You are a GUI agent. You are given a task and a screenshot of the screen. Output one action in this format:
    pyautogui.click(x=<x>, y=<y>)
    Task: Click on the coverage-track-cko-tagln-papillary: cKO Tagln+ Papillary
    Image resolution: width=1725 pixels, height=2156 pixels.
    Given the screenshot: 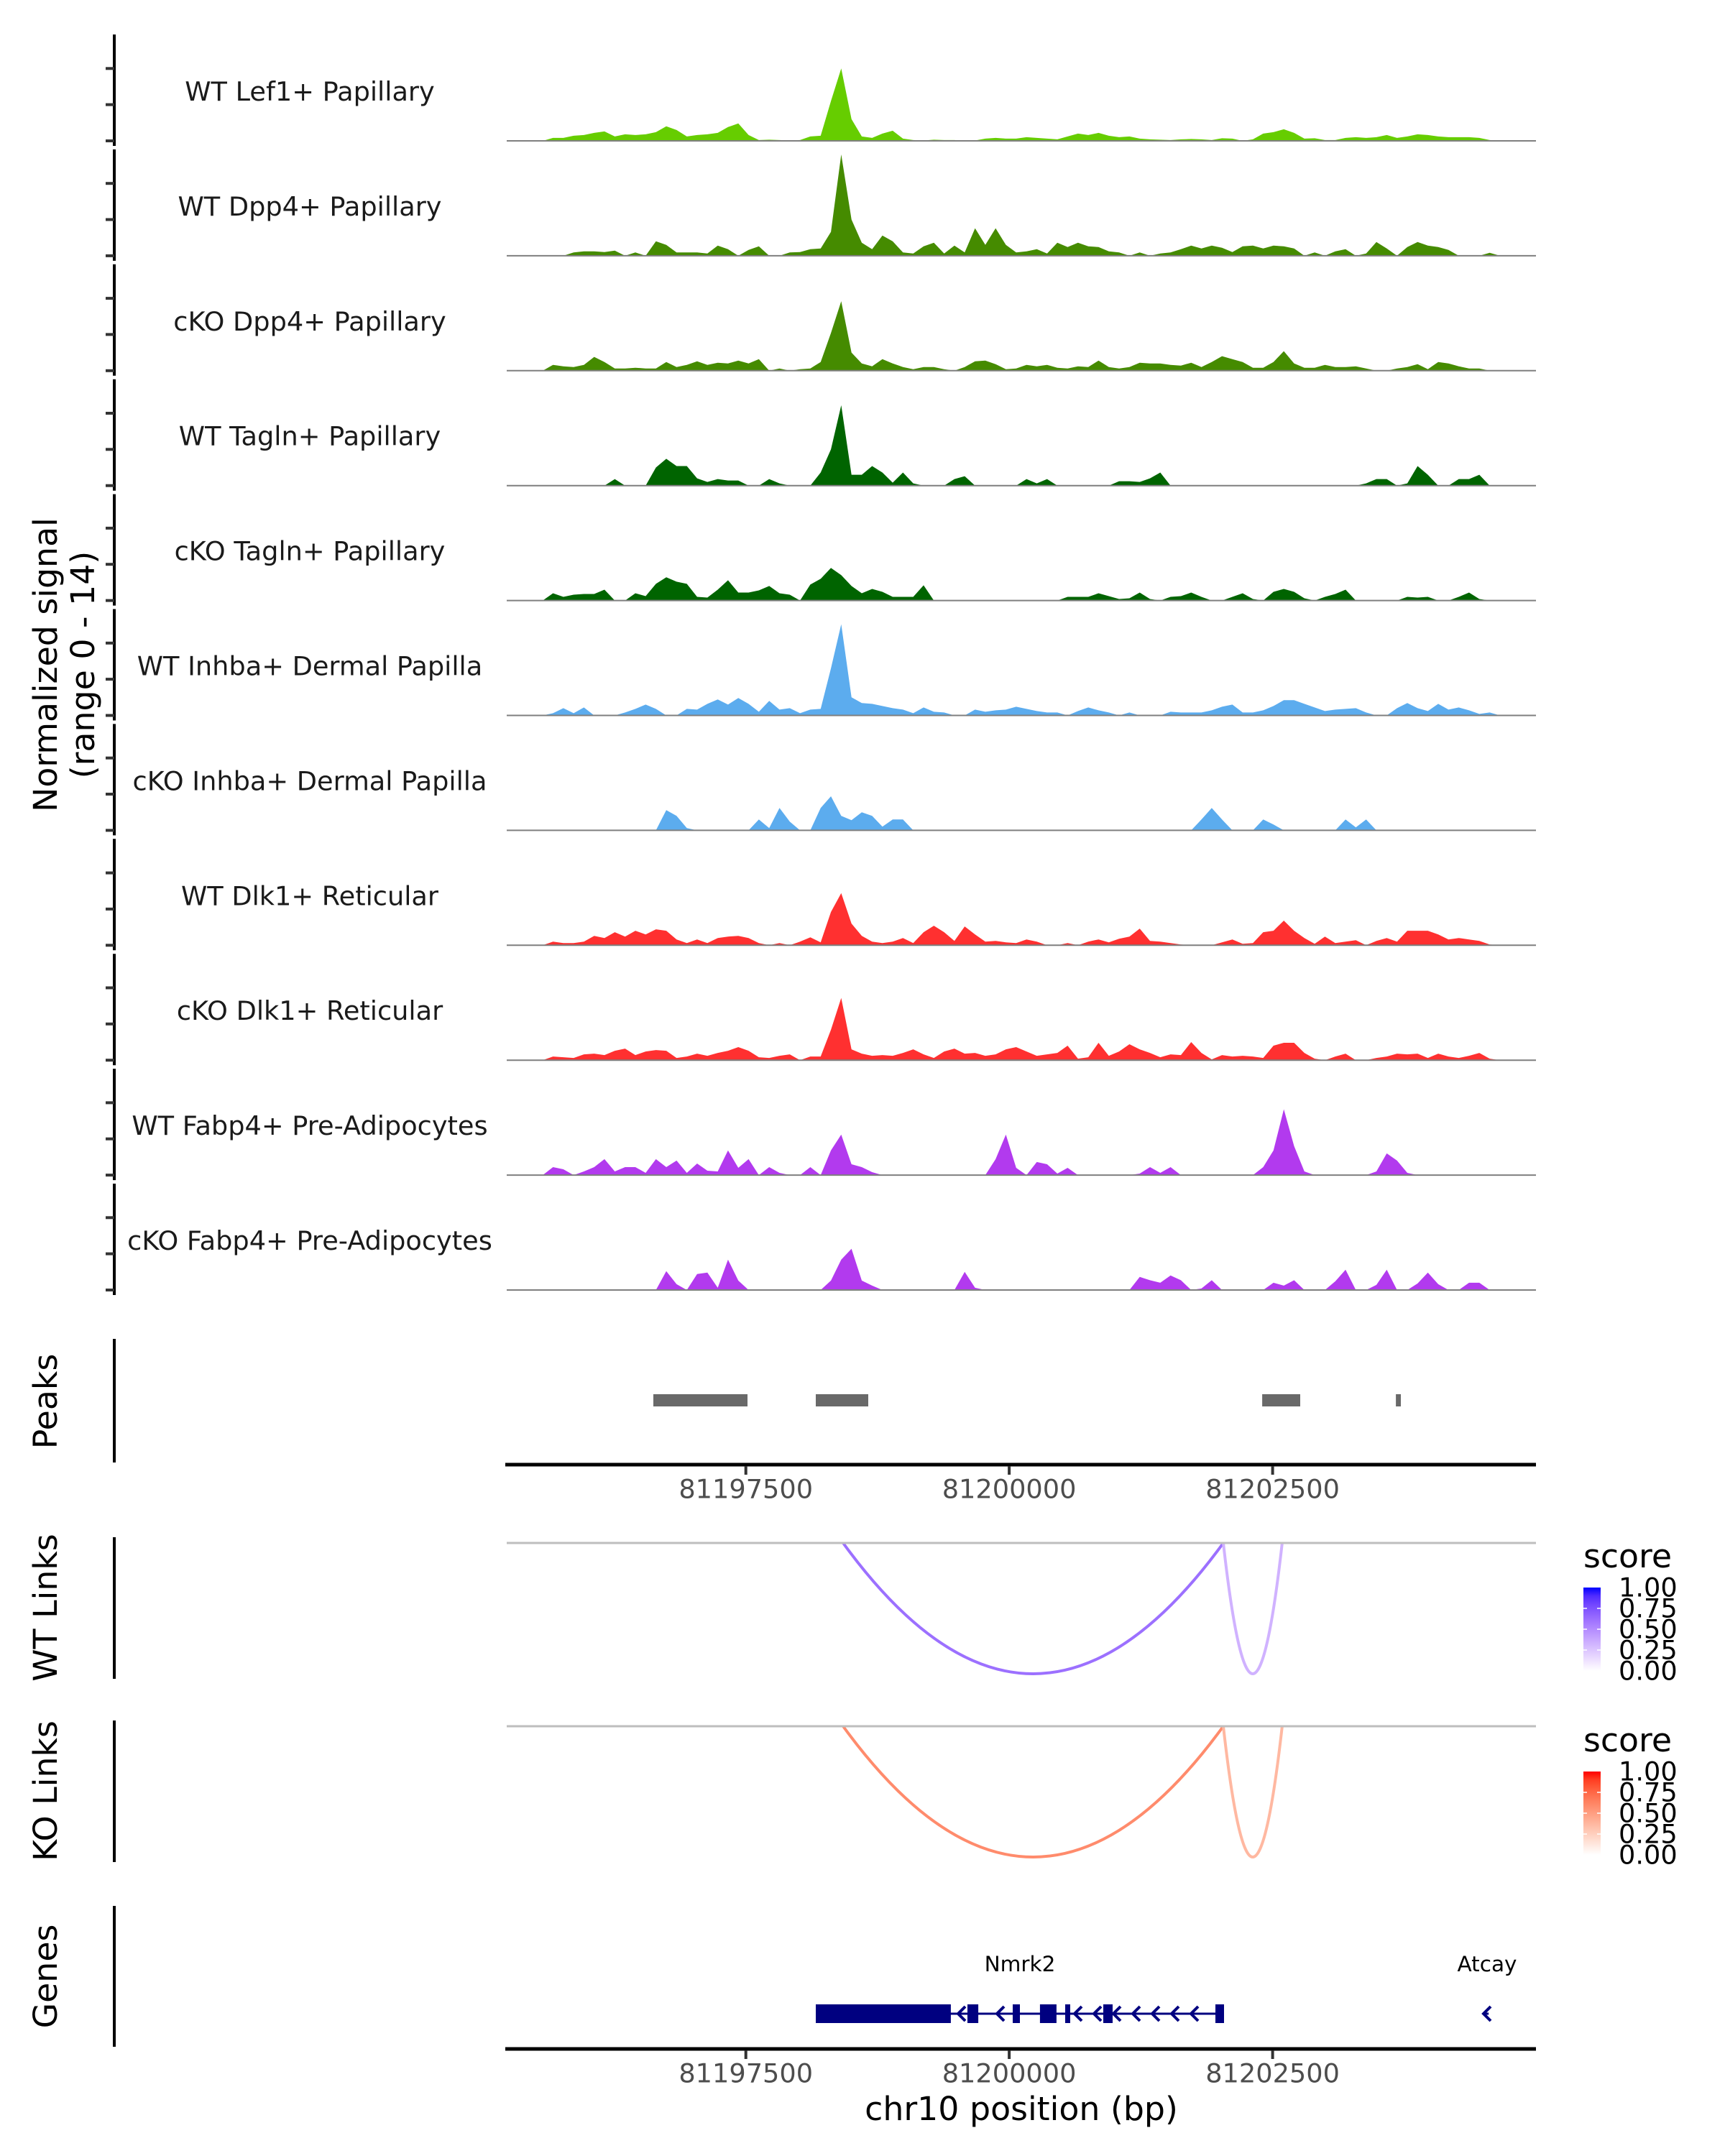 What is the action you would take?
    pyautogui.click(x=821, y=550)
    